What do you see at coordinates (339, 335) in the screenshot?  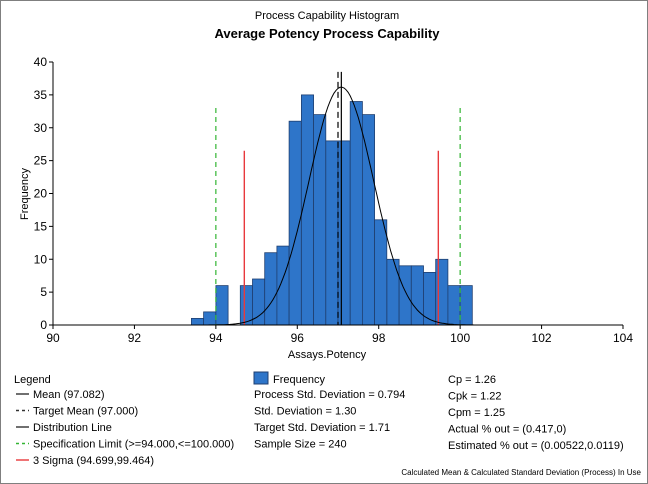 I see `x-axis-ticks: 90 92 94 96 98 100 102 104` at bounding box center [339, 335].